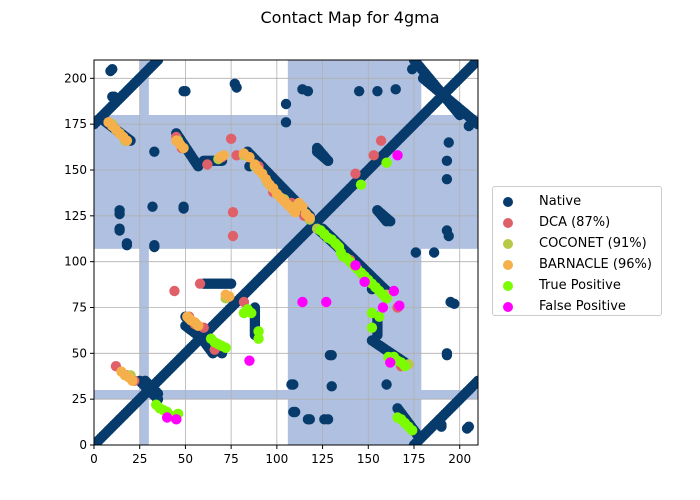 The image size is (700, 500). I want to click on vertical-band, so click(144, 252).